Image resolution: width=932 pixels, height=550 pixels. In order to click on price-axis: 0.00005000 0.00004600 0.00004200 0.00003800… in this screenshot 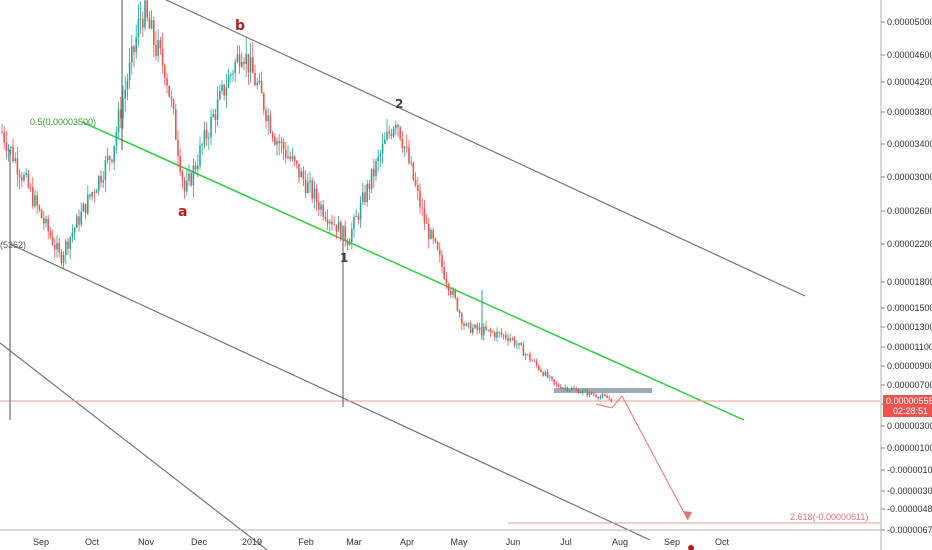, I will do `click(906, 276)`.